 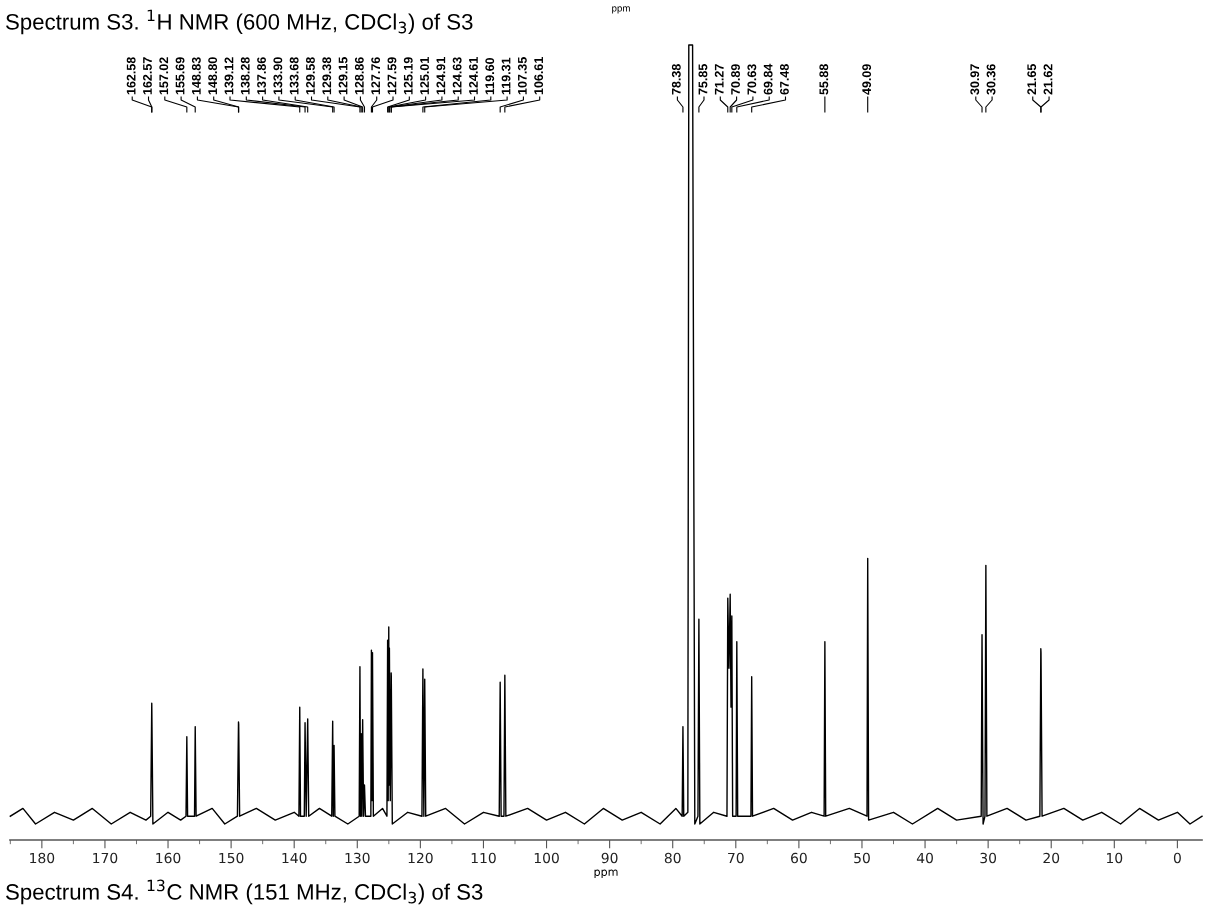 What do you see at coordinates (1177, 858) in the screenshot?
I see `x-tick-label: 0` at bounding box center [1177, 858].